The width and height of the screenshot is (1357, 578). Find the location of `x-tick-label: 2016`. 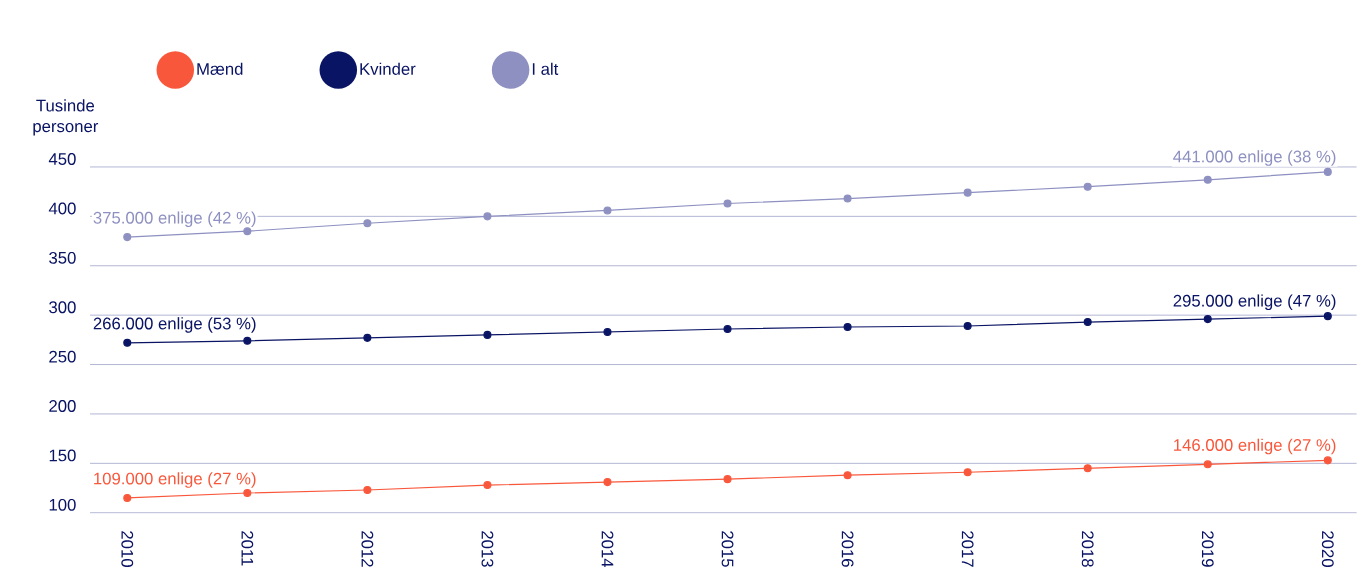

x-tick-label: 2016 is located at coordinates (847, 549).